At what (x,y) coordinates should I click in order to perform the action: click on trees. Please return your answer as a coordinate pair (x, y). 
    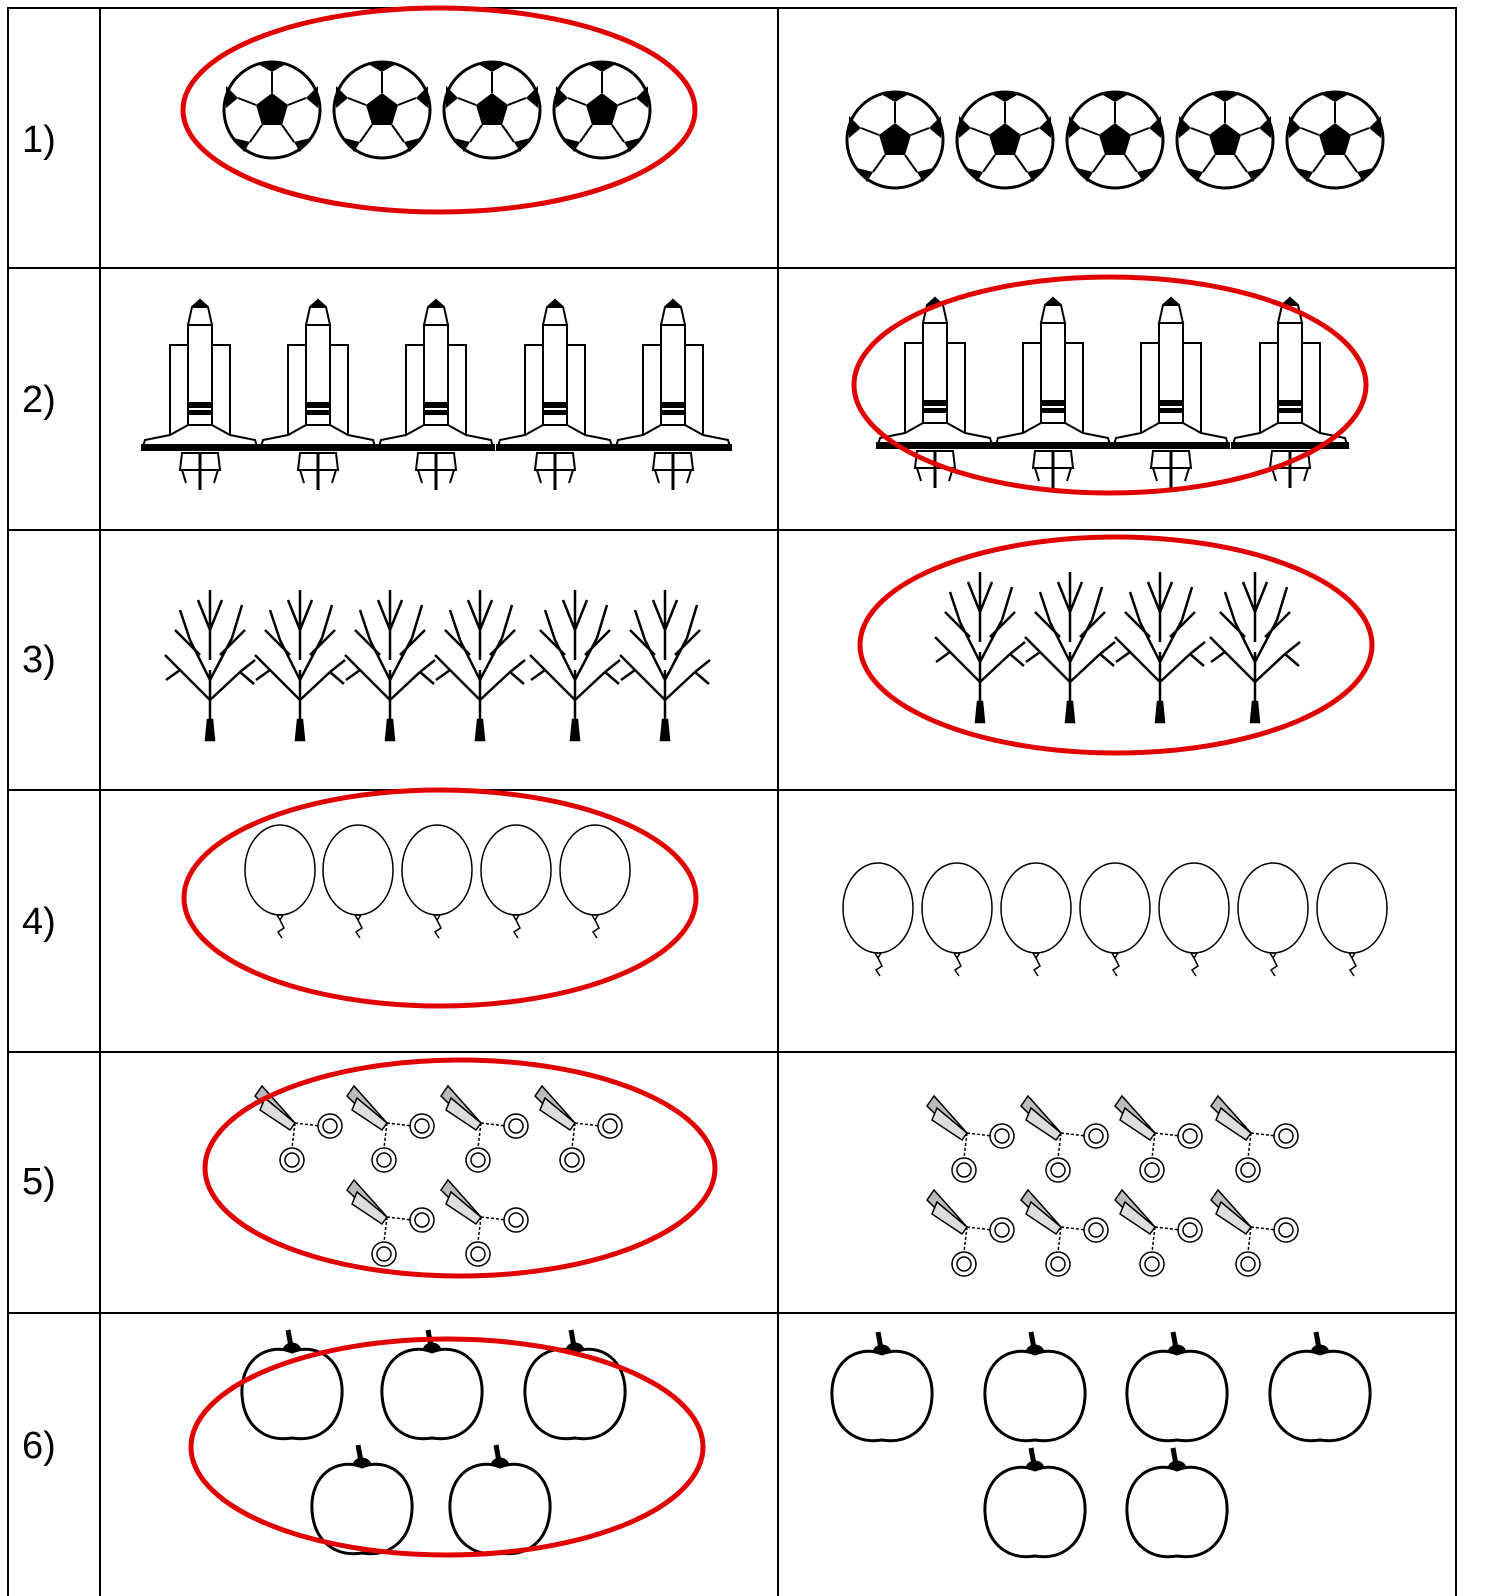
    Looking at the image, I should click on (732, 656).